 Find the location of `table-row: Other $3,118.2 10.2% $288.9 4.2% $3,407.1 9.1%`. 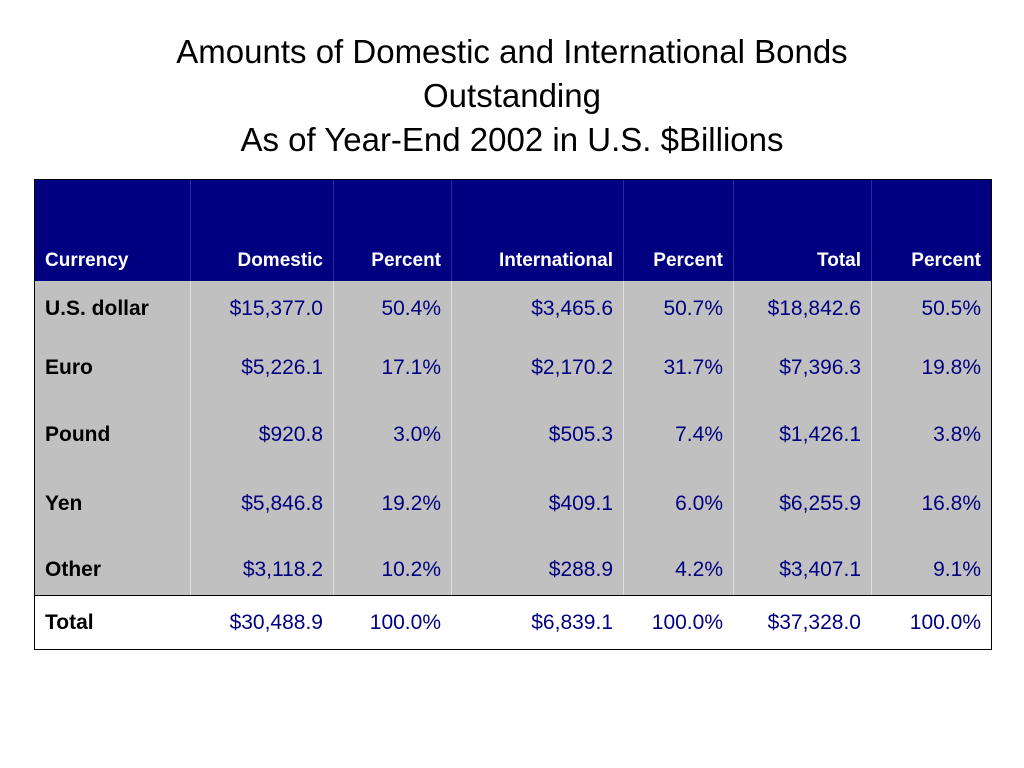

table-row: Other $3,118.2 10.2% $288.9 4.2% $3,407.1 9.1% is located at coordinates (513, 562).